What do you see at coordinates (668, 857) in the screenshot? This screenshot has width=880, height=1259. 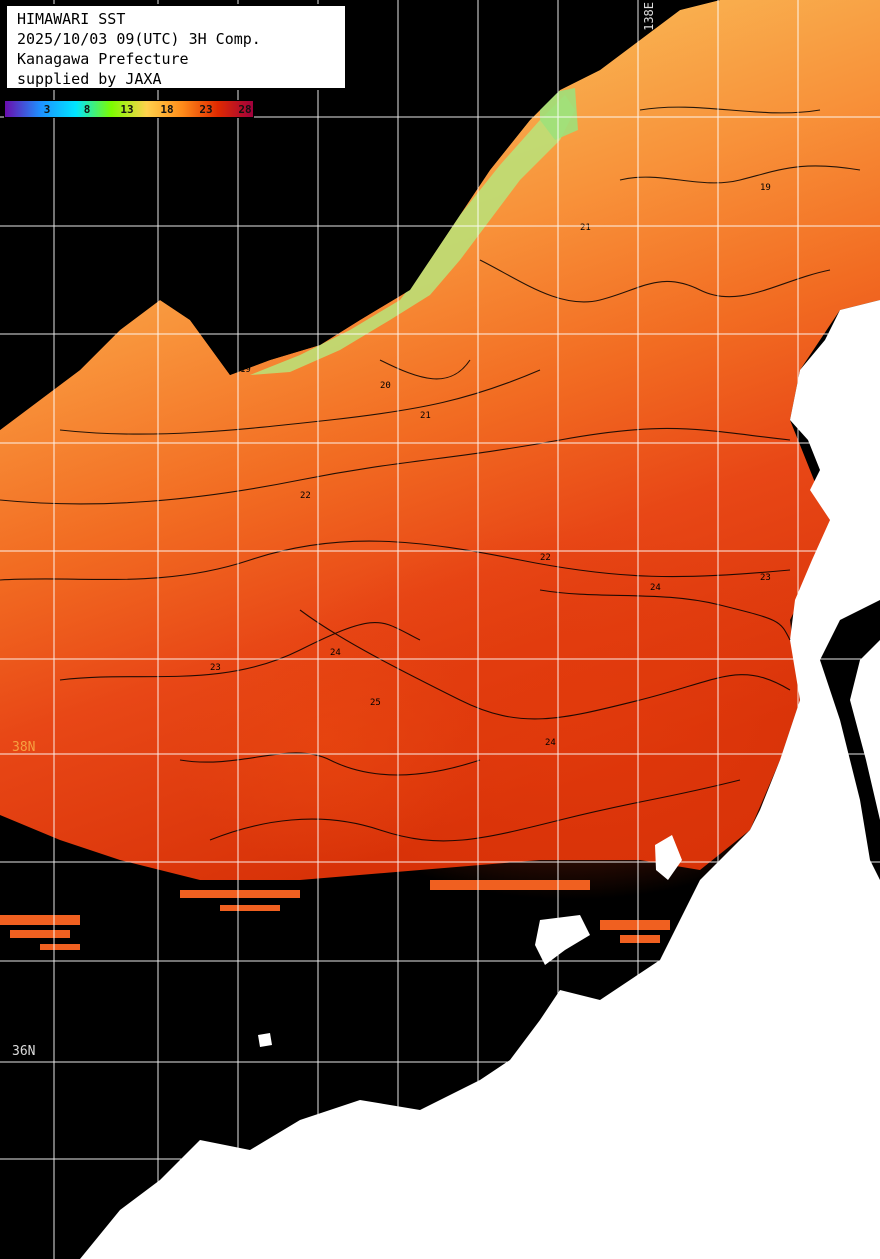 I see `land-coast-notch` at bounding box center [668, 857].